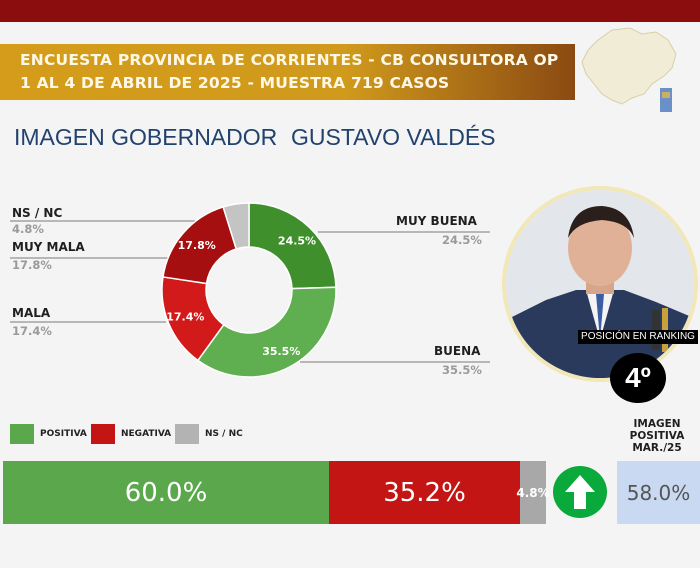 The height and width of the screenshot is (568, 700). Describe the element at coordinates (197, 245) in the screenshot. I see `slice-value-label: 17.8%` at that location.